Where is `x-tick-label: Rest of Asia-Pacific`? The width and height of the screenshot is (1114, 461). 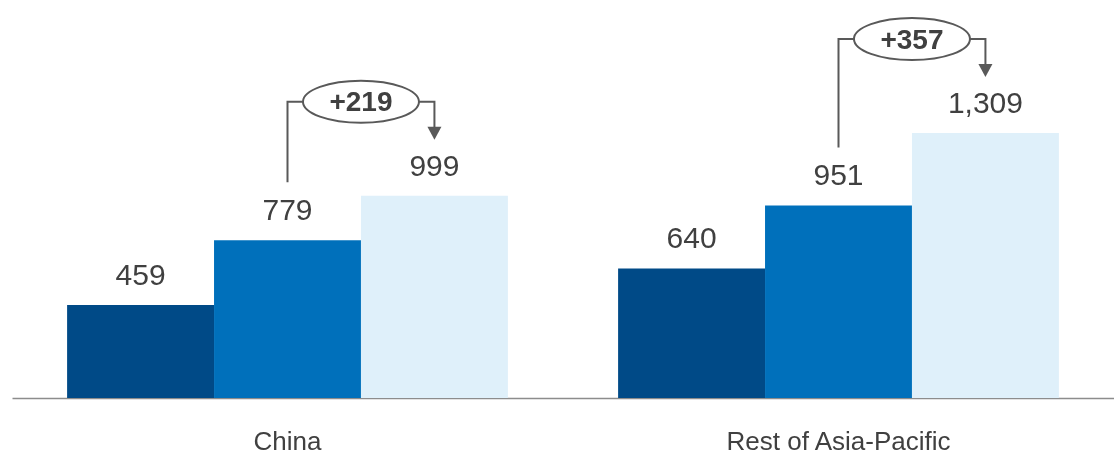
x-tick-label: Rest of Asia-Pacific is located at coordinates (838, 440).